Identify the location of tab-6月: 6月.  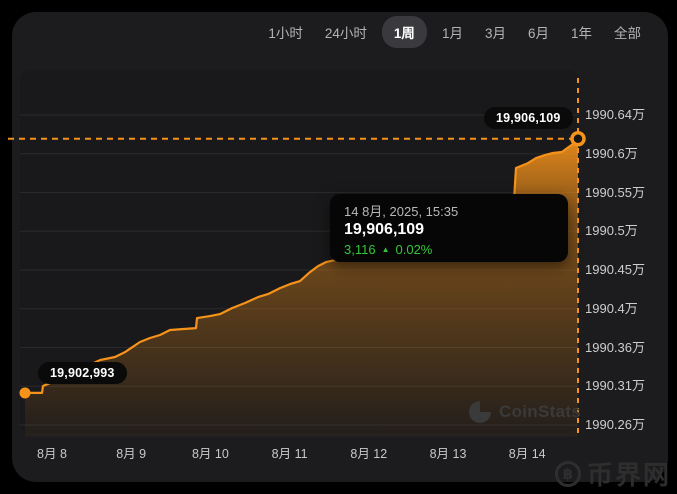
(538, 33).